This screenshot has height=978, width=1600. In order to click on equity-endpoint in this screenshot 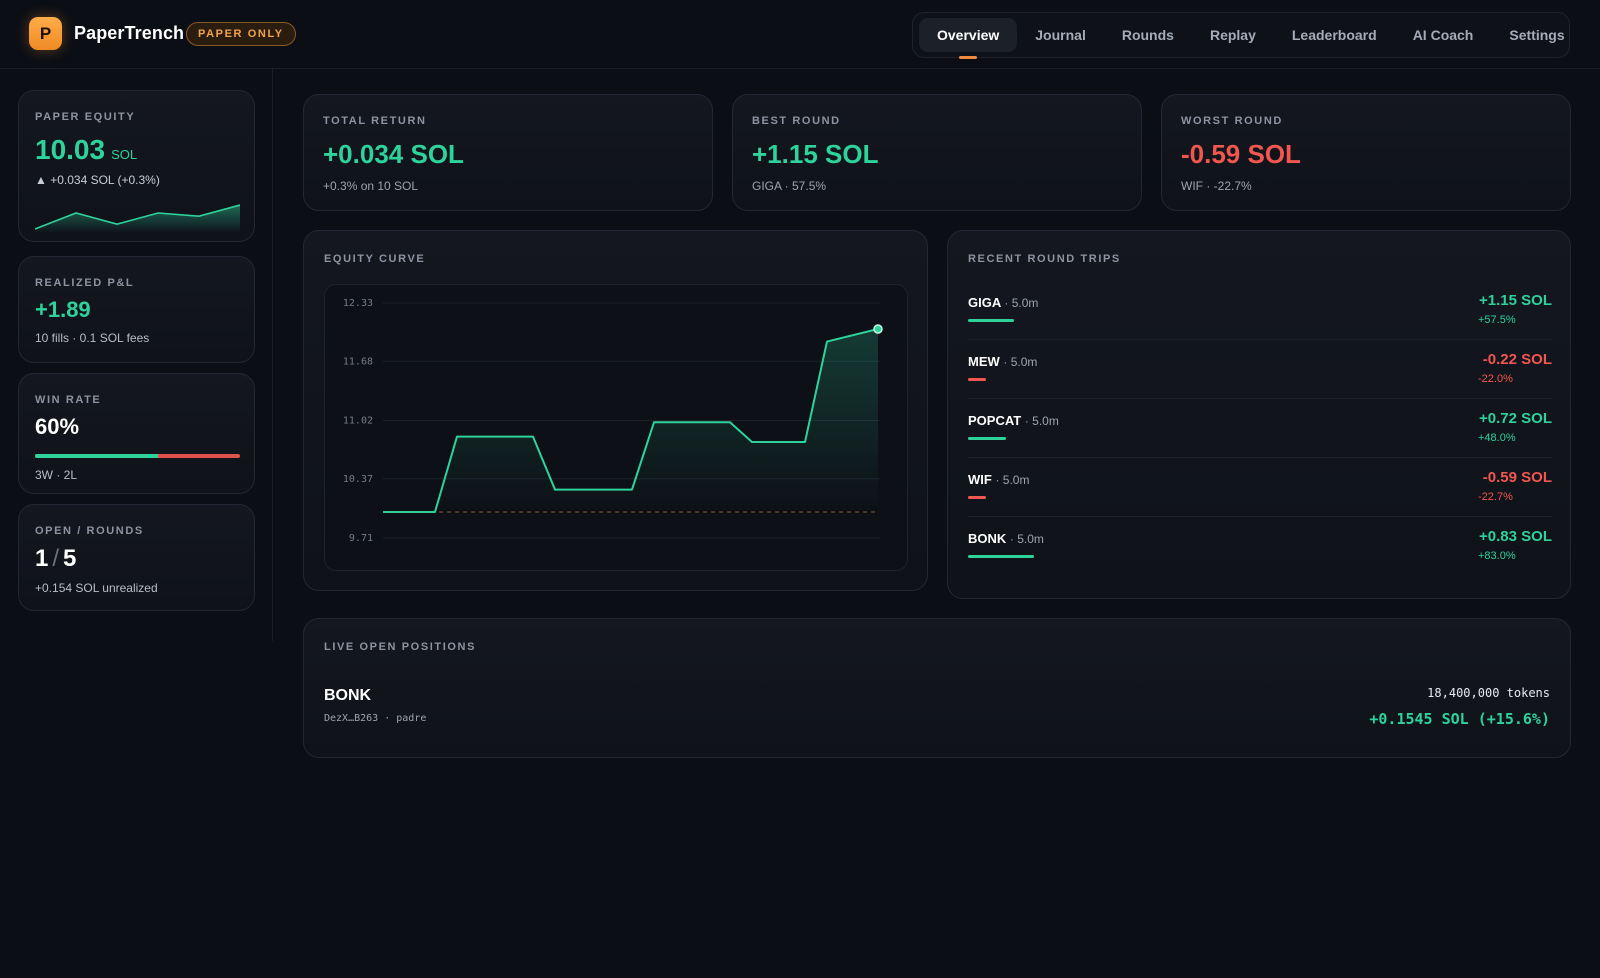, I will do `click(878, 329)`.